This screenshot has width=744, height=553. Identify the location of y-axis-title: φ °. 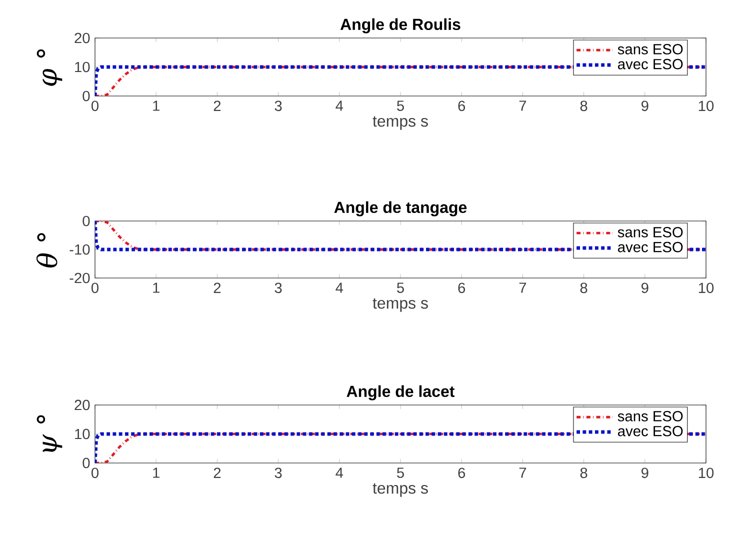
(49, 67).